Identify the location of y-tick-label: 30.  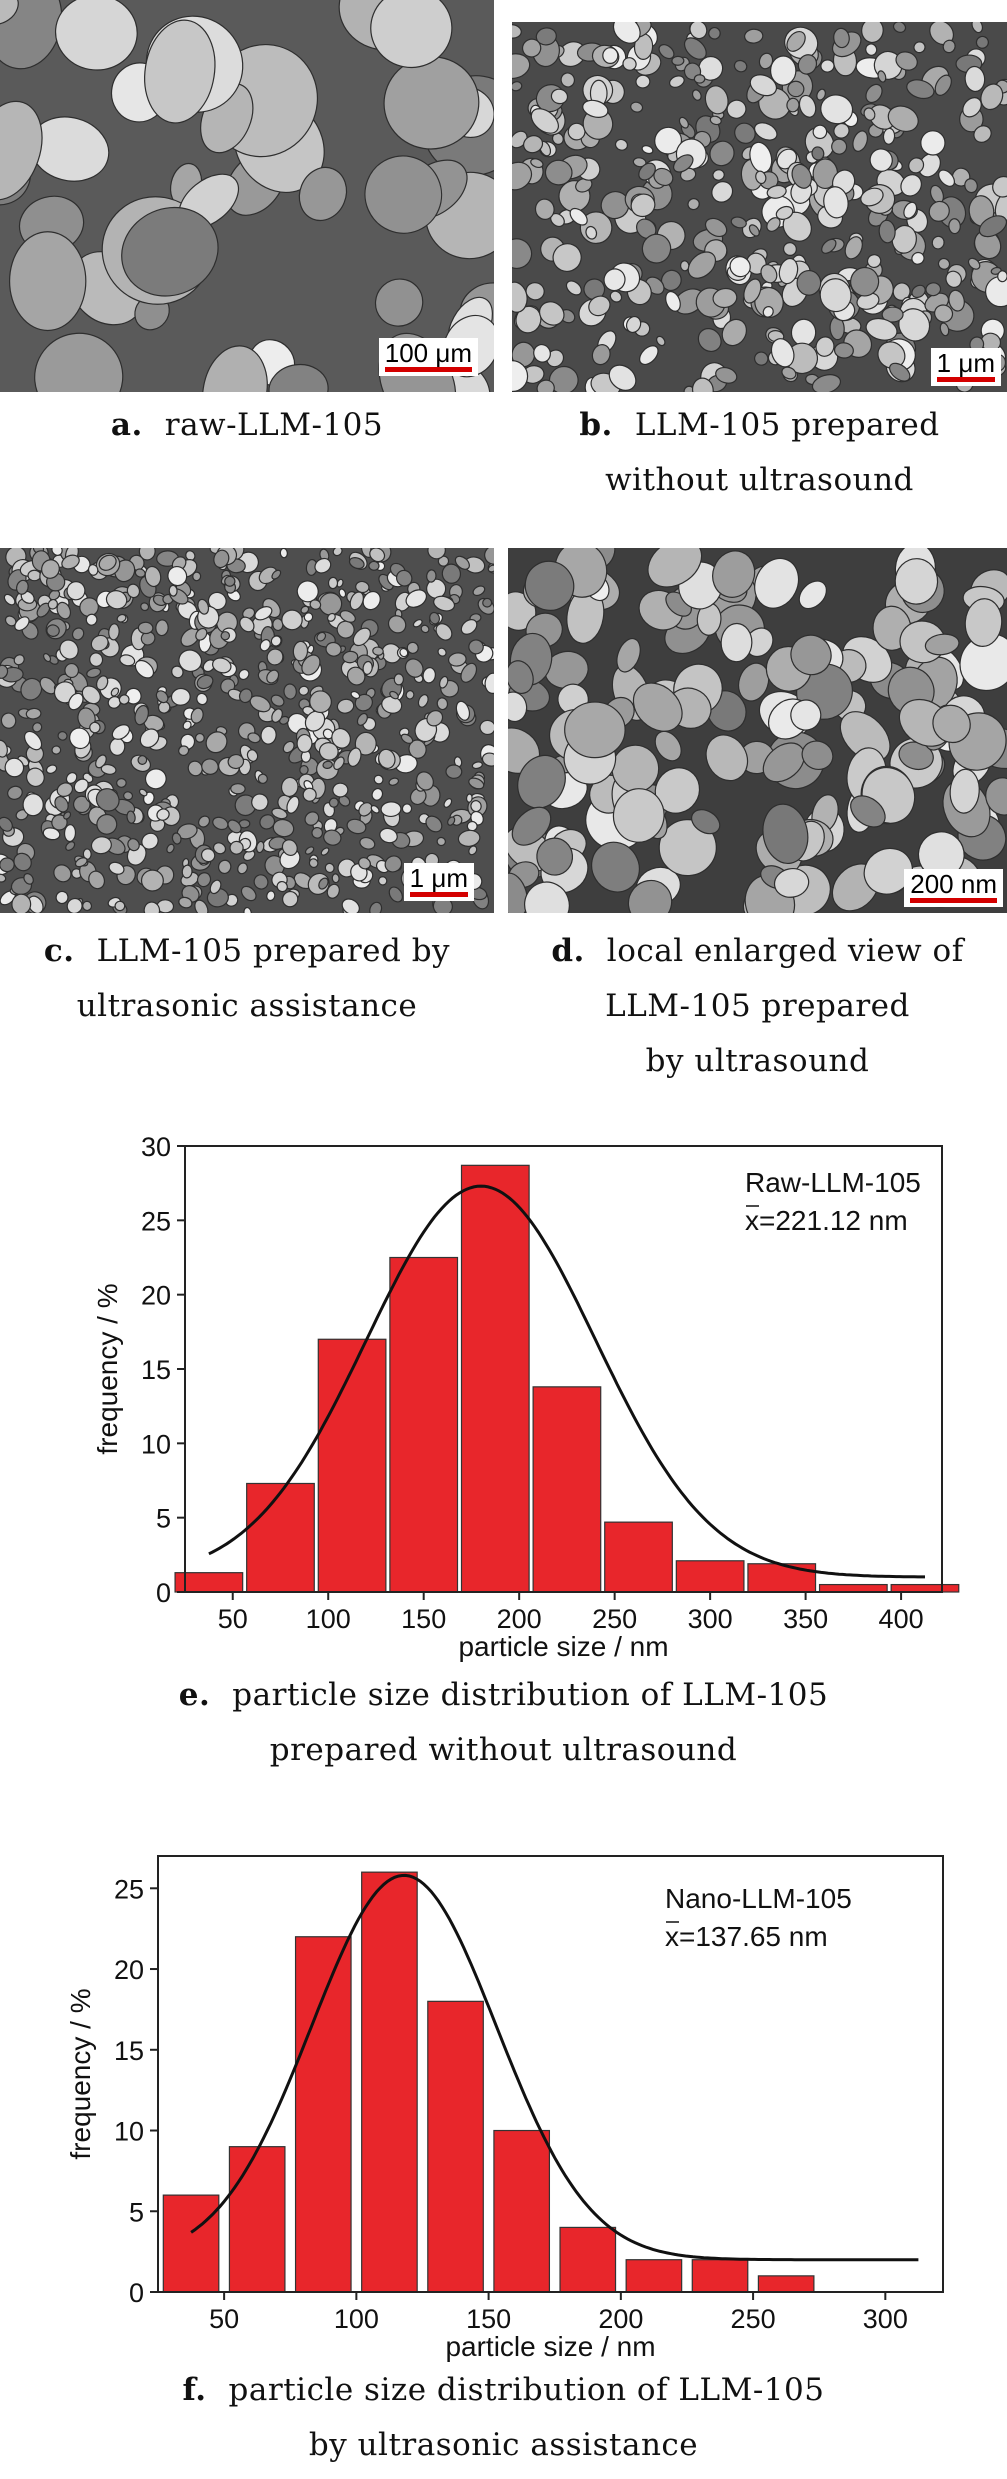
(156, 1147).